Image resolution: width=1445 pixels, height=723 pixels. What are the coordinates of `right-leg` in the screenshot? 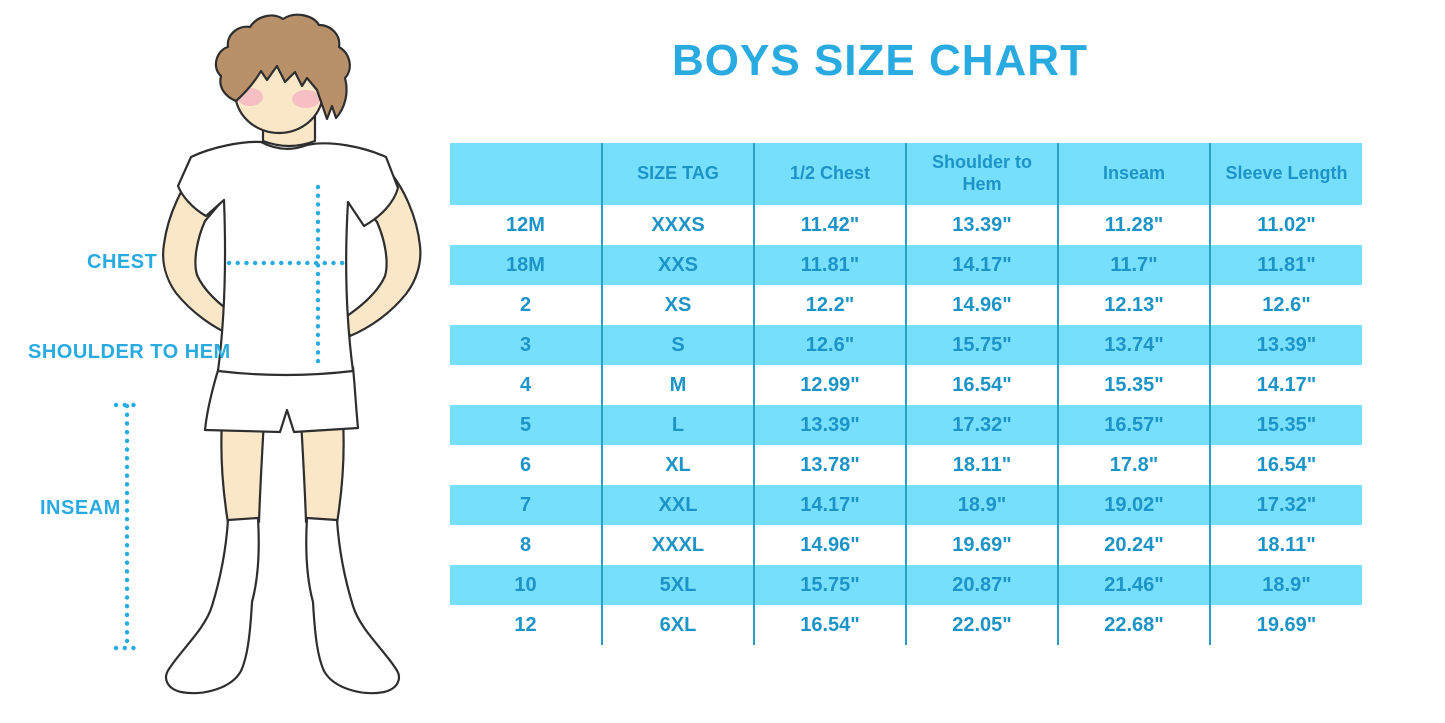 It's located at (322, 471).